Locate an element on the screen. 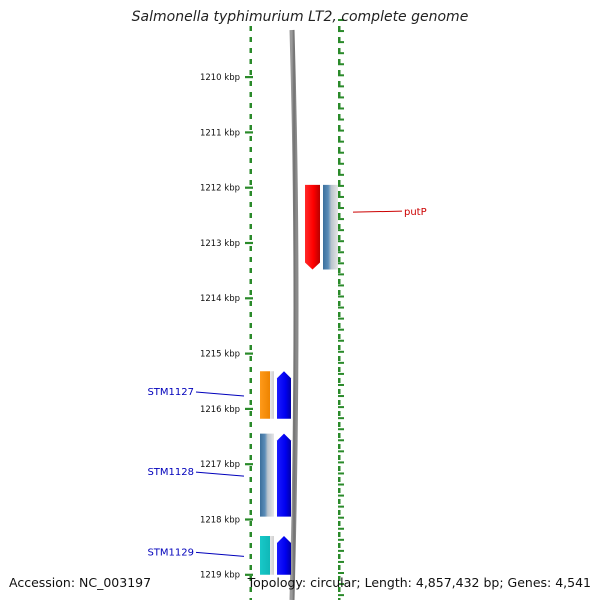  tick-label: 1218 kbp is located at coordinates (220, 520).